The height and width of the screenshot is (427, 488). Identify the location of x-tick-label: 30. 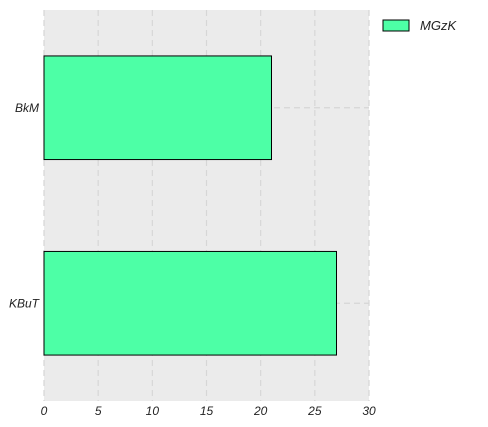
(369, 411).